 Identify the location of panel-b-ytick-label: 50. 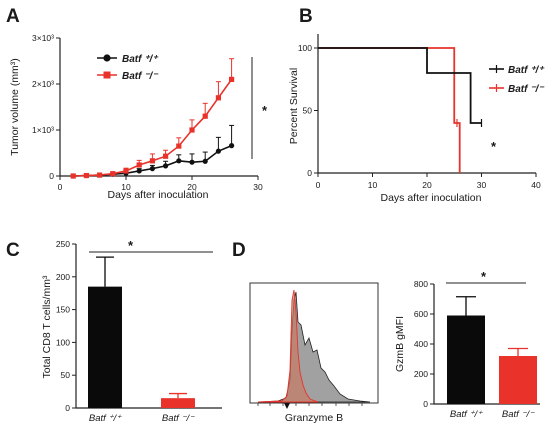
(308, 111).